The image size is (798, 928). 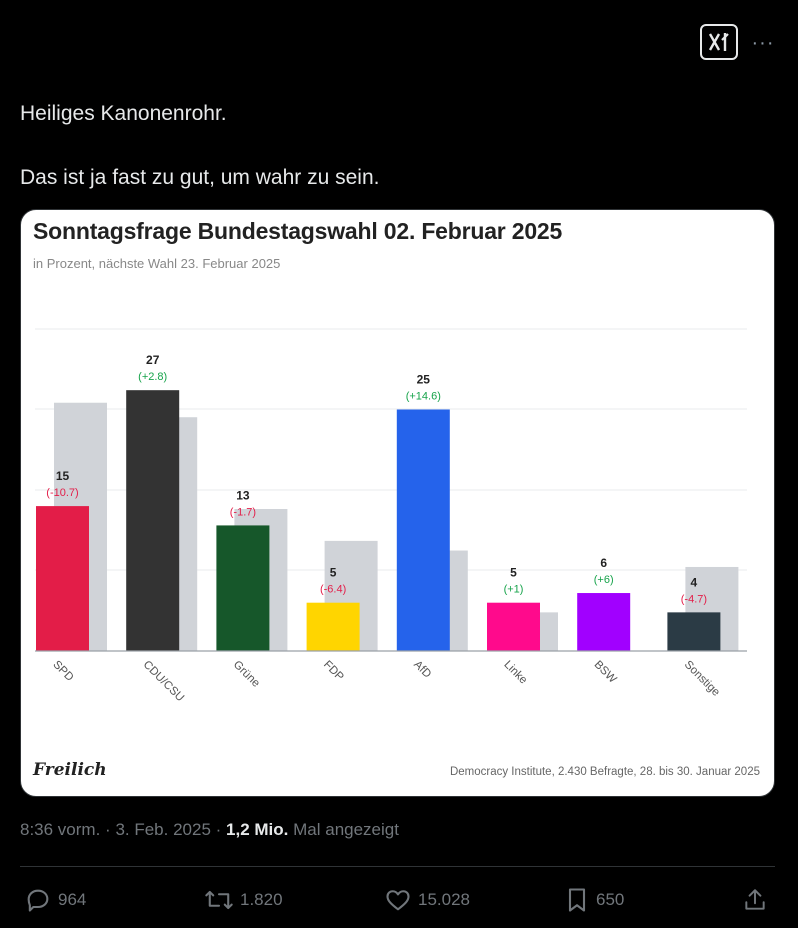 I want to click on change-label: (+14.6), so click(x=423, y=397).